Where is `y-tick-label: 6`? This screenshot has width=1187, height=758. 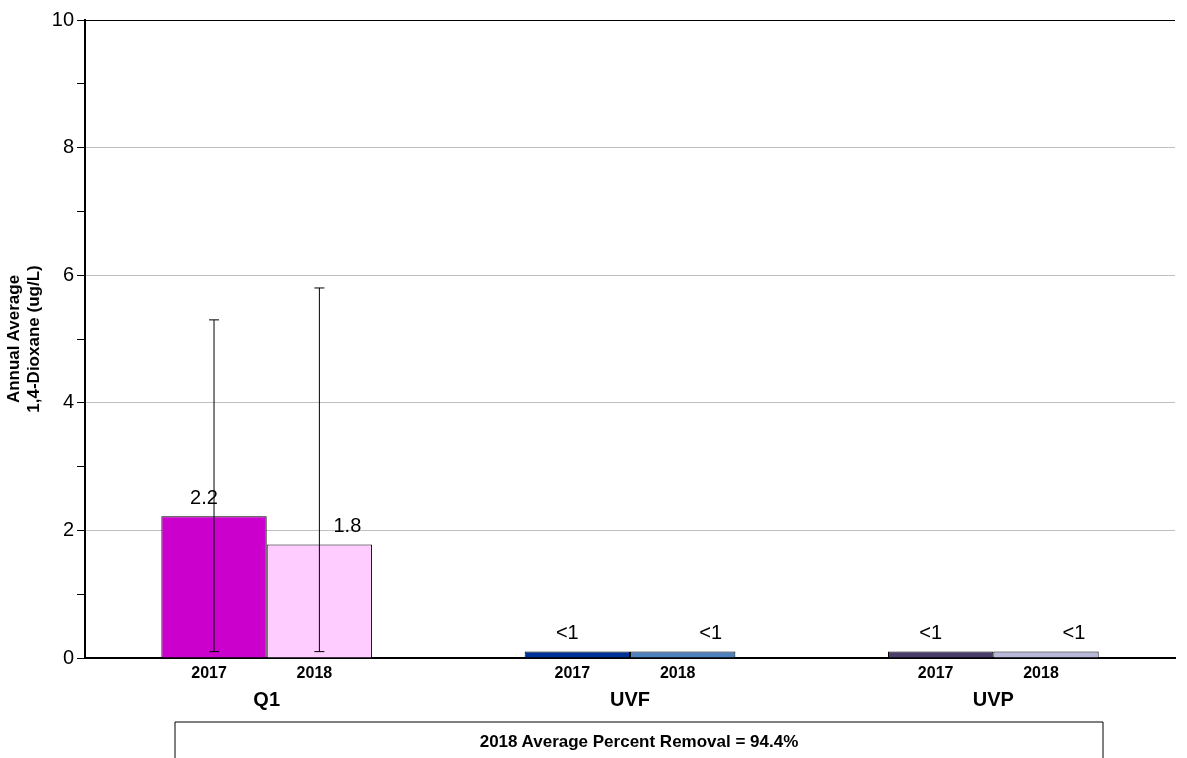 y-tick-label: 6 is located at coordinates (68, 273).